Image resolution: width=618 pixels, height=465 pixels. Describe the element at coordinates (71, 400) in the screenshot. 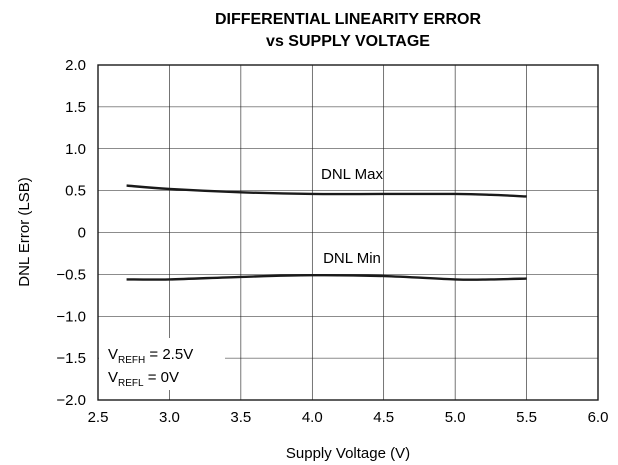

I see `y-tick-label: −2.0` at that location.